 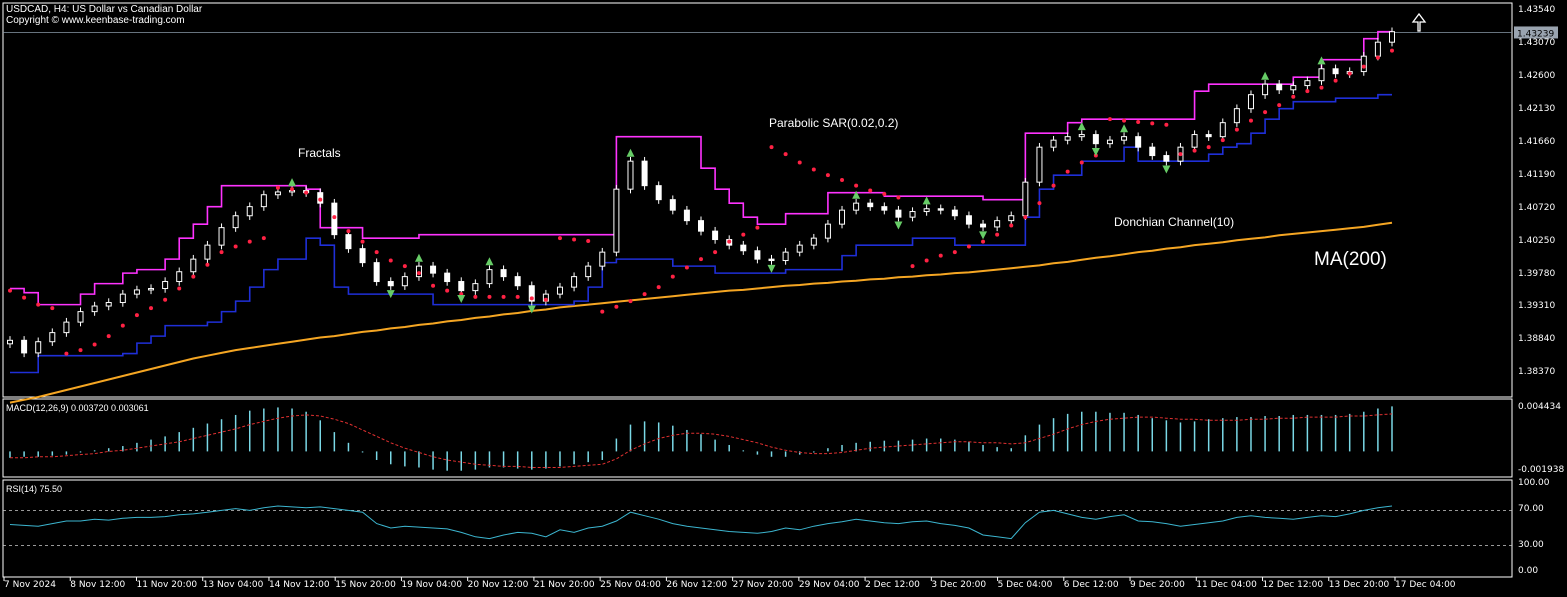 What do you see at coordinates (1226, 585) in the screenshot?
I see `time-tick-label: 11 Dec 04:00` at bounding box center [1226, 585].